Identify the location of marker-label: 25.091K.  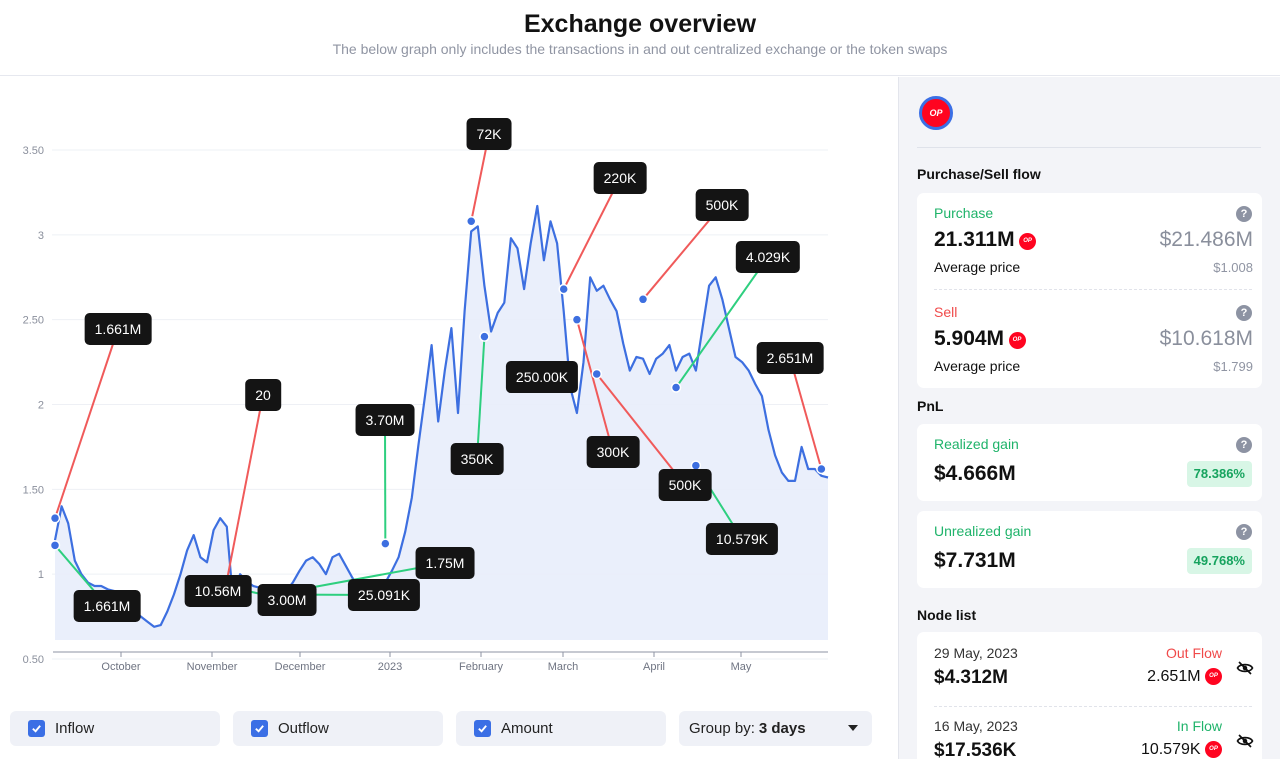
(384, 595).